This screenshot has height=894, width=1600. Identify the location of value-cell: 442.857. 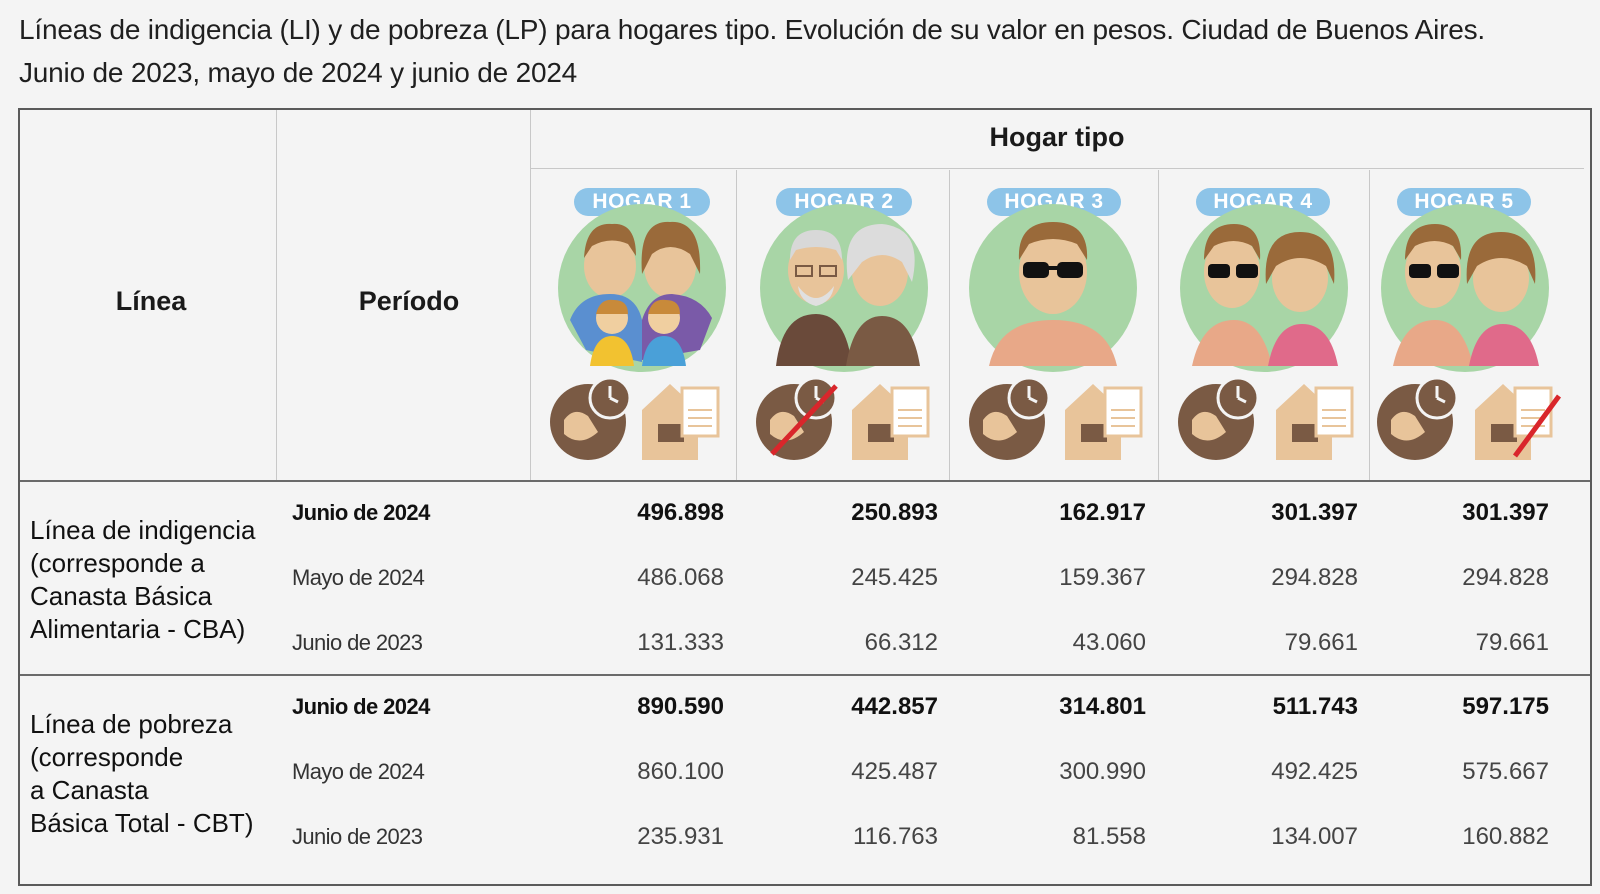
(894, 706).